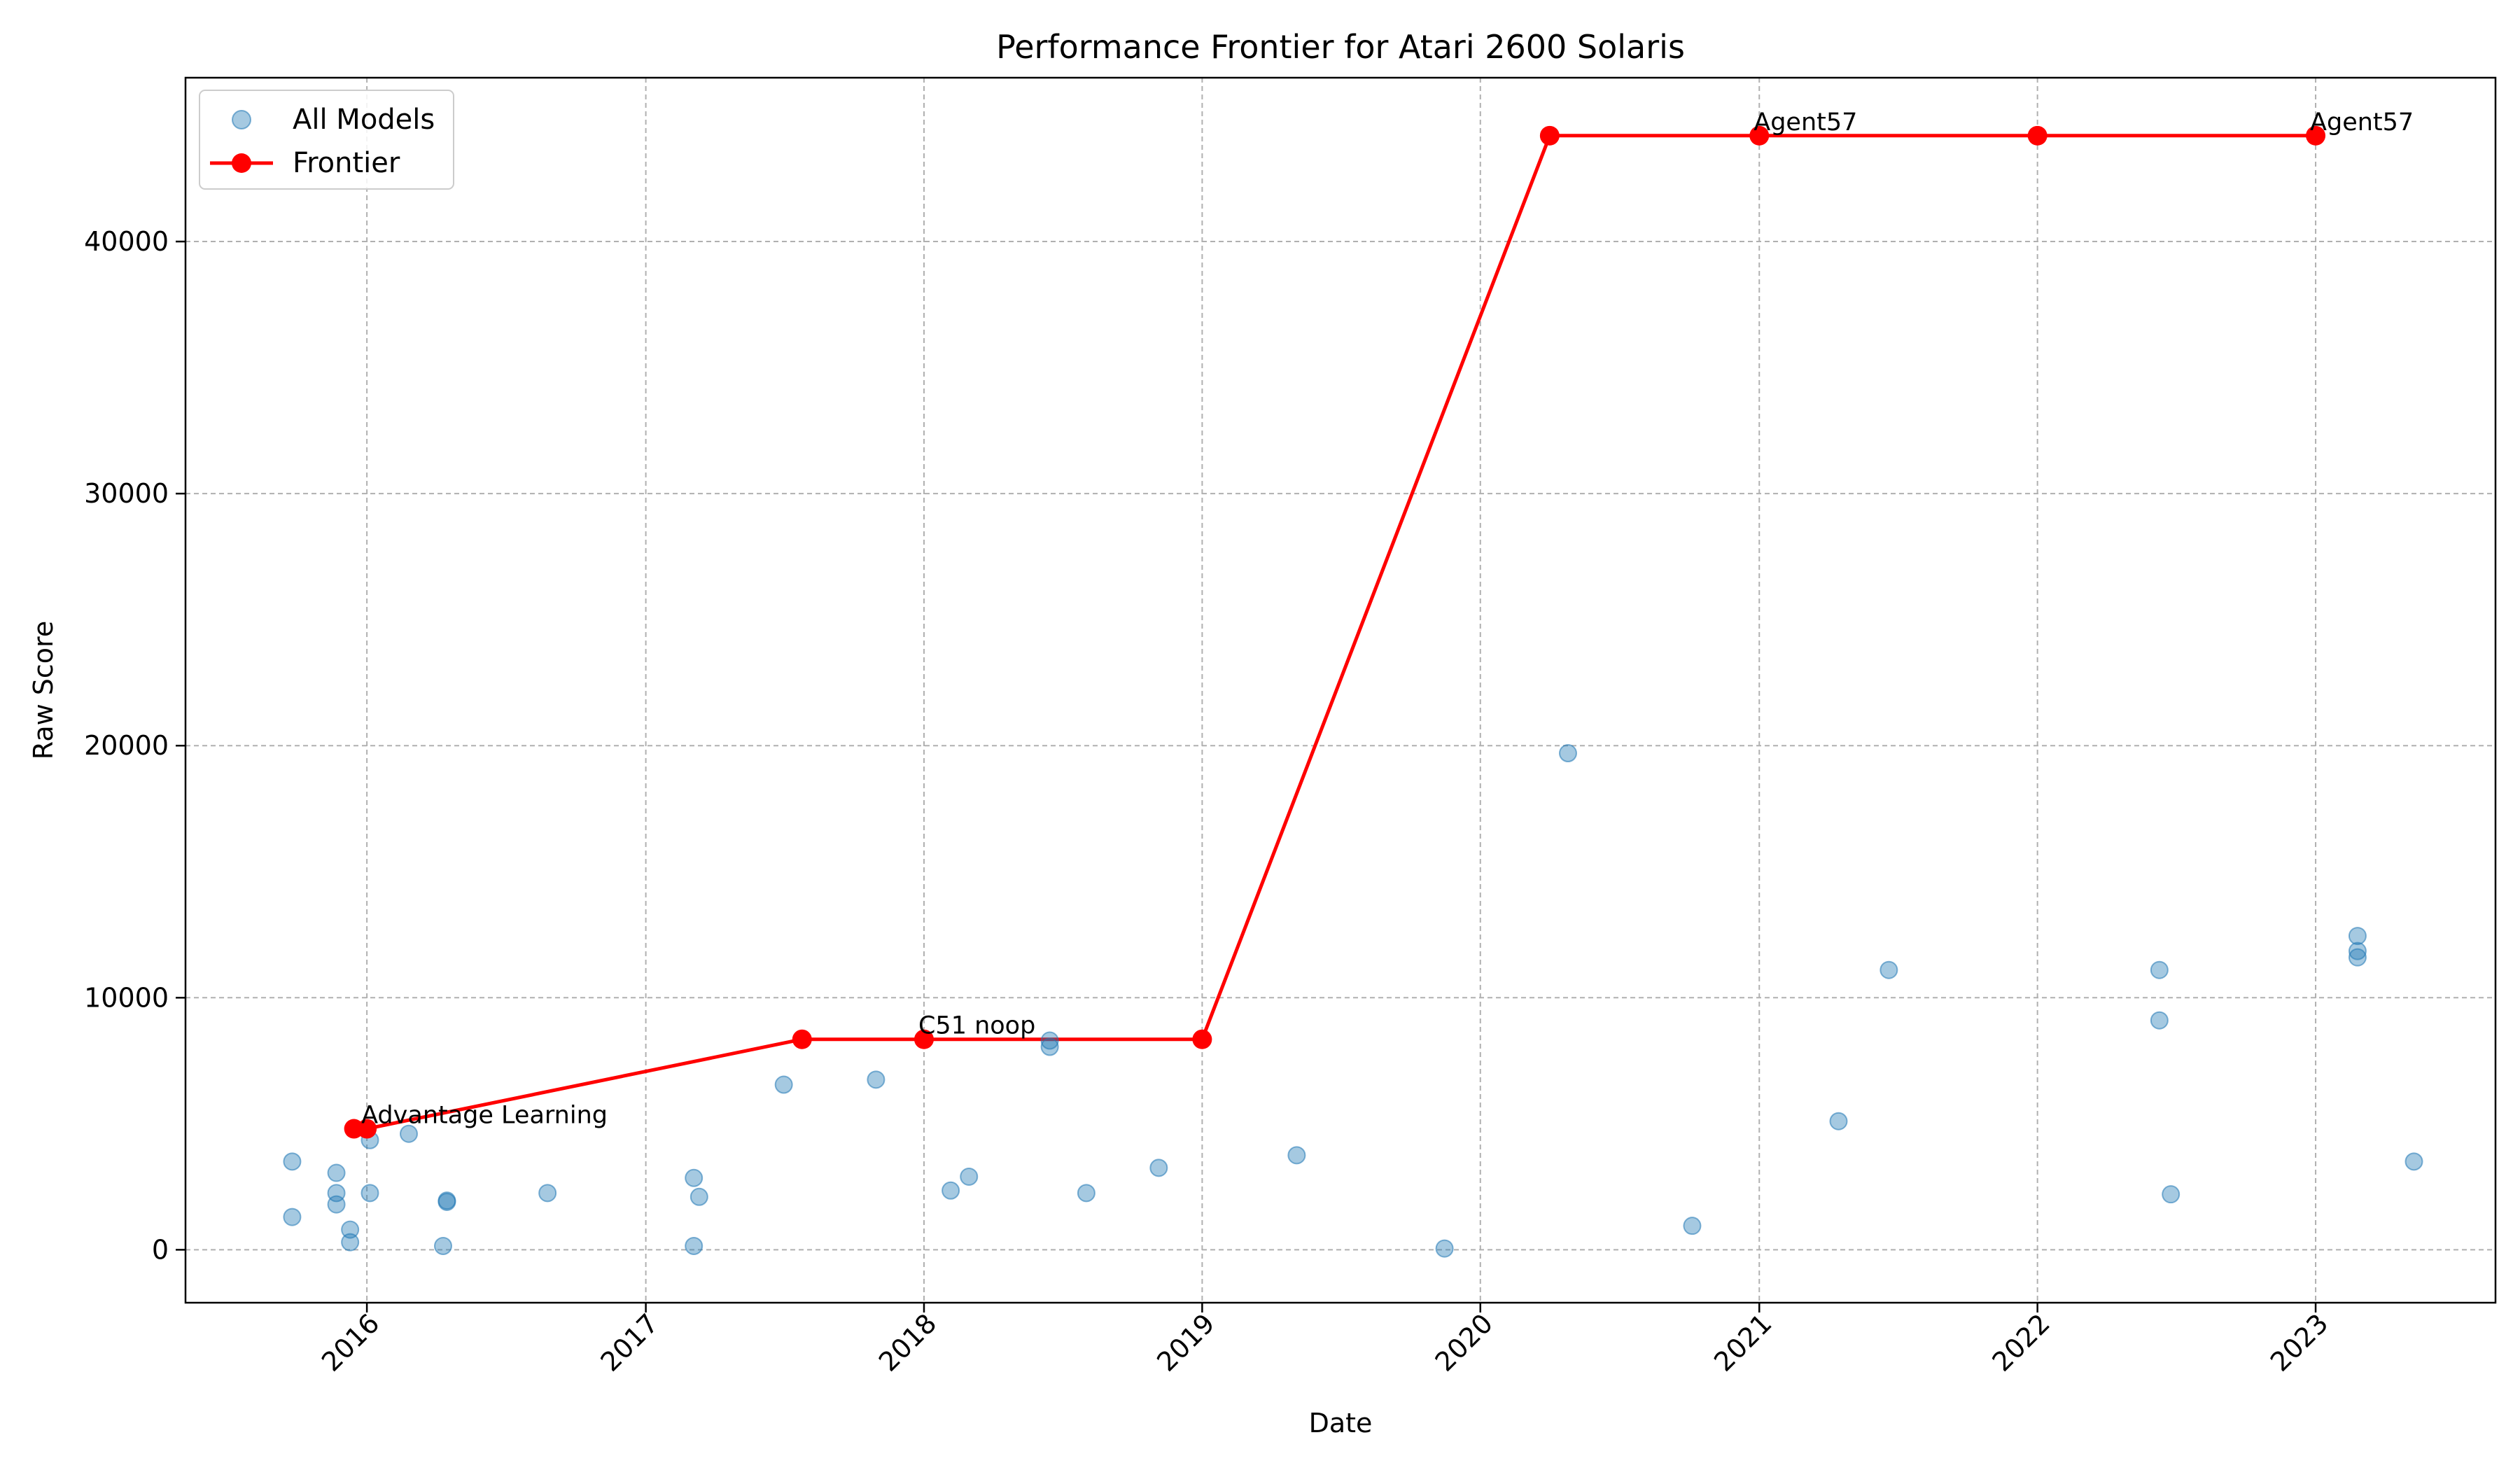 Image resolution: width=2520 pixels, height=1470 pixels. I want to click on annotation-label: C51 noop, so click(976, 1026).